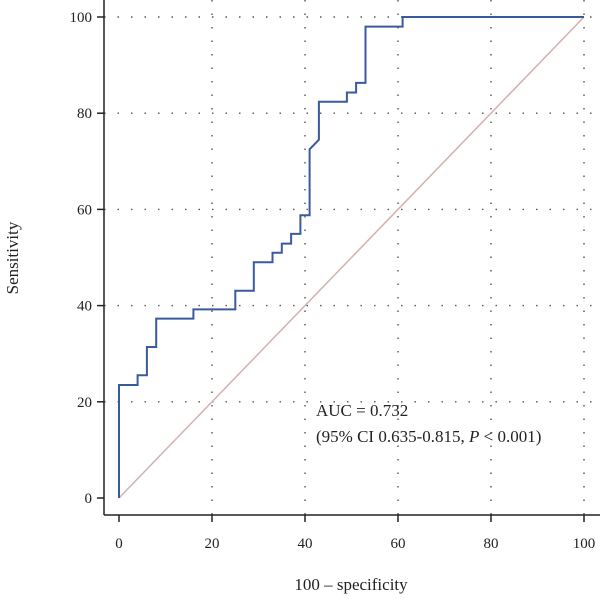 This screenshot has width=600, height=599. I want to click on x-tick-label: 80, so click(491, 544).